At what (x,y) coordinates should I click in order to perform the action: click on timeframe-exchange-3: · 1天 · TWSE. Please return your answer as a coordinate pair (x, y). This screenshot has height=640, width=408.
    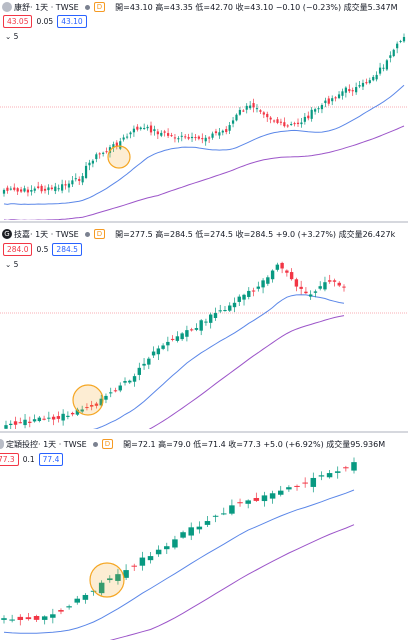
    Looking at the image, I should click on (62, 444).